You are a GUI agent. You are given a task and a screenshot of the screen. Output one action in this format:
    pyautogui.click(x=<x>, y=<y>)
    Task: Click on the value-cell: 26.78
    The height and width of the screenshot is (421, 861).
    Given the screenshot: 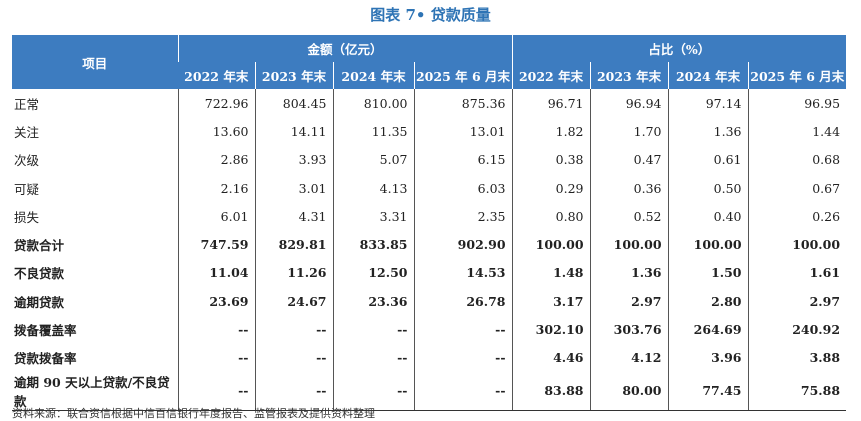 What is the action you would take?
    pyautogui.click(x=463, y=301)
    